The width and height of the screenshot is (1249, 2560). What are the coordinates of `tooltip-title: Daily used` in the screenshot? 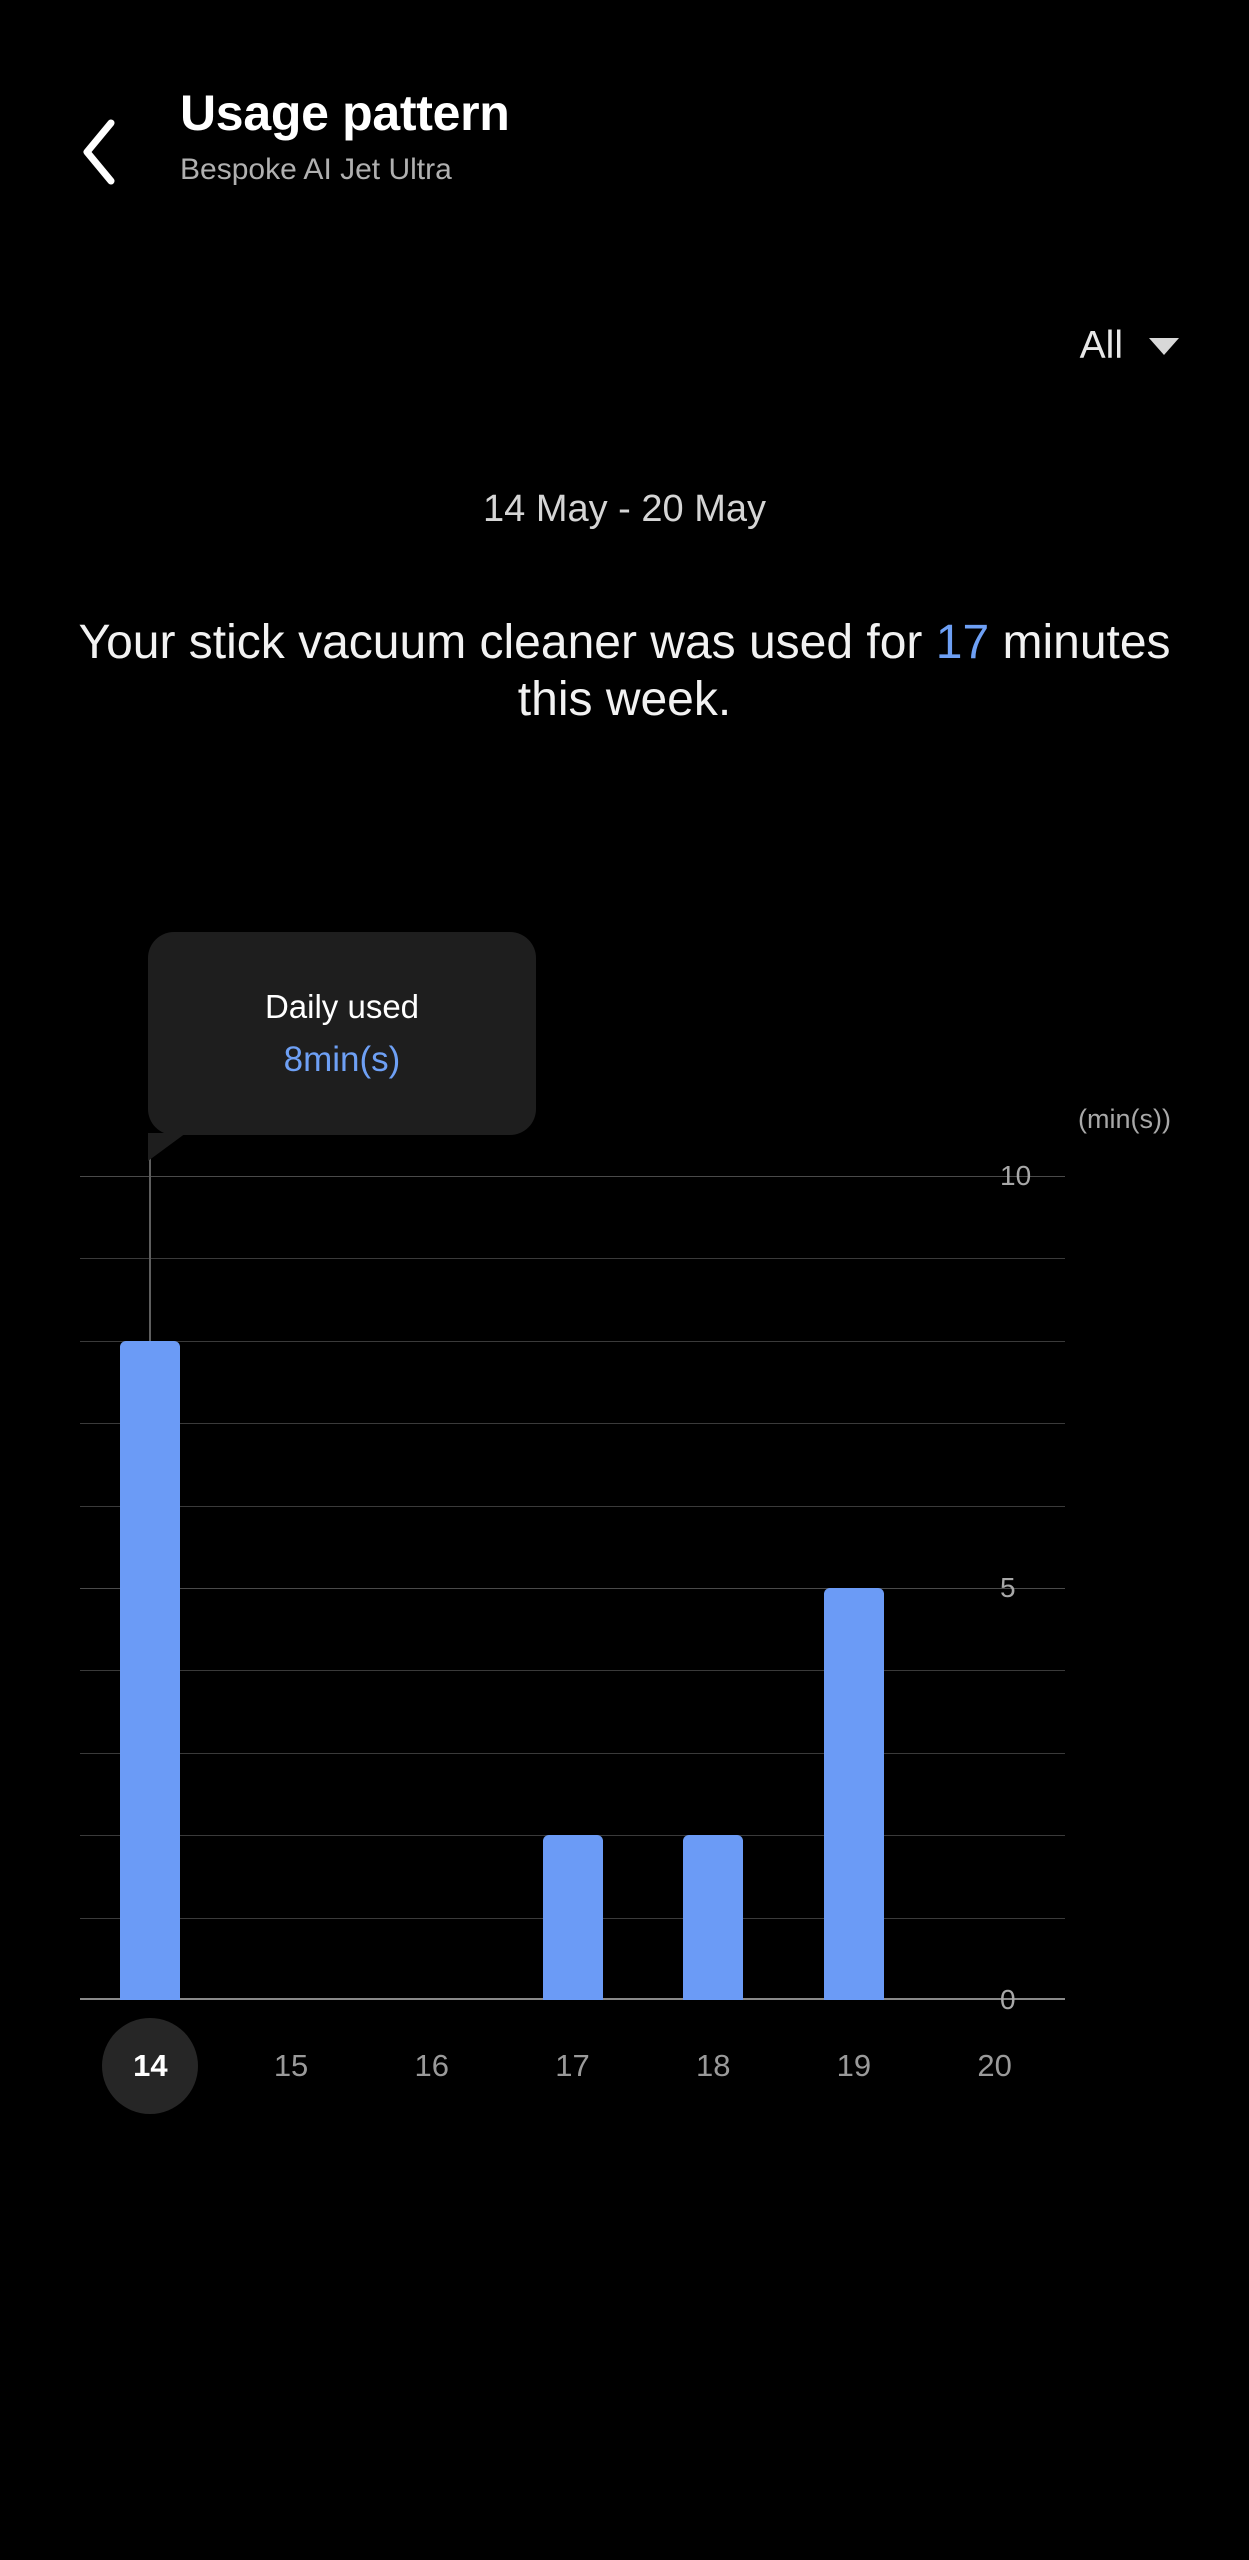 It's located at (342, 1006).